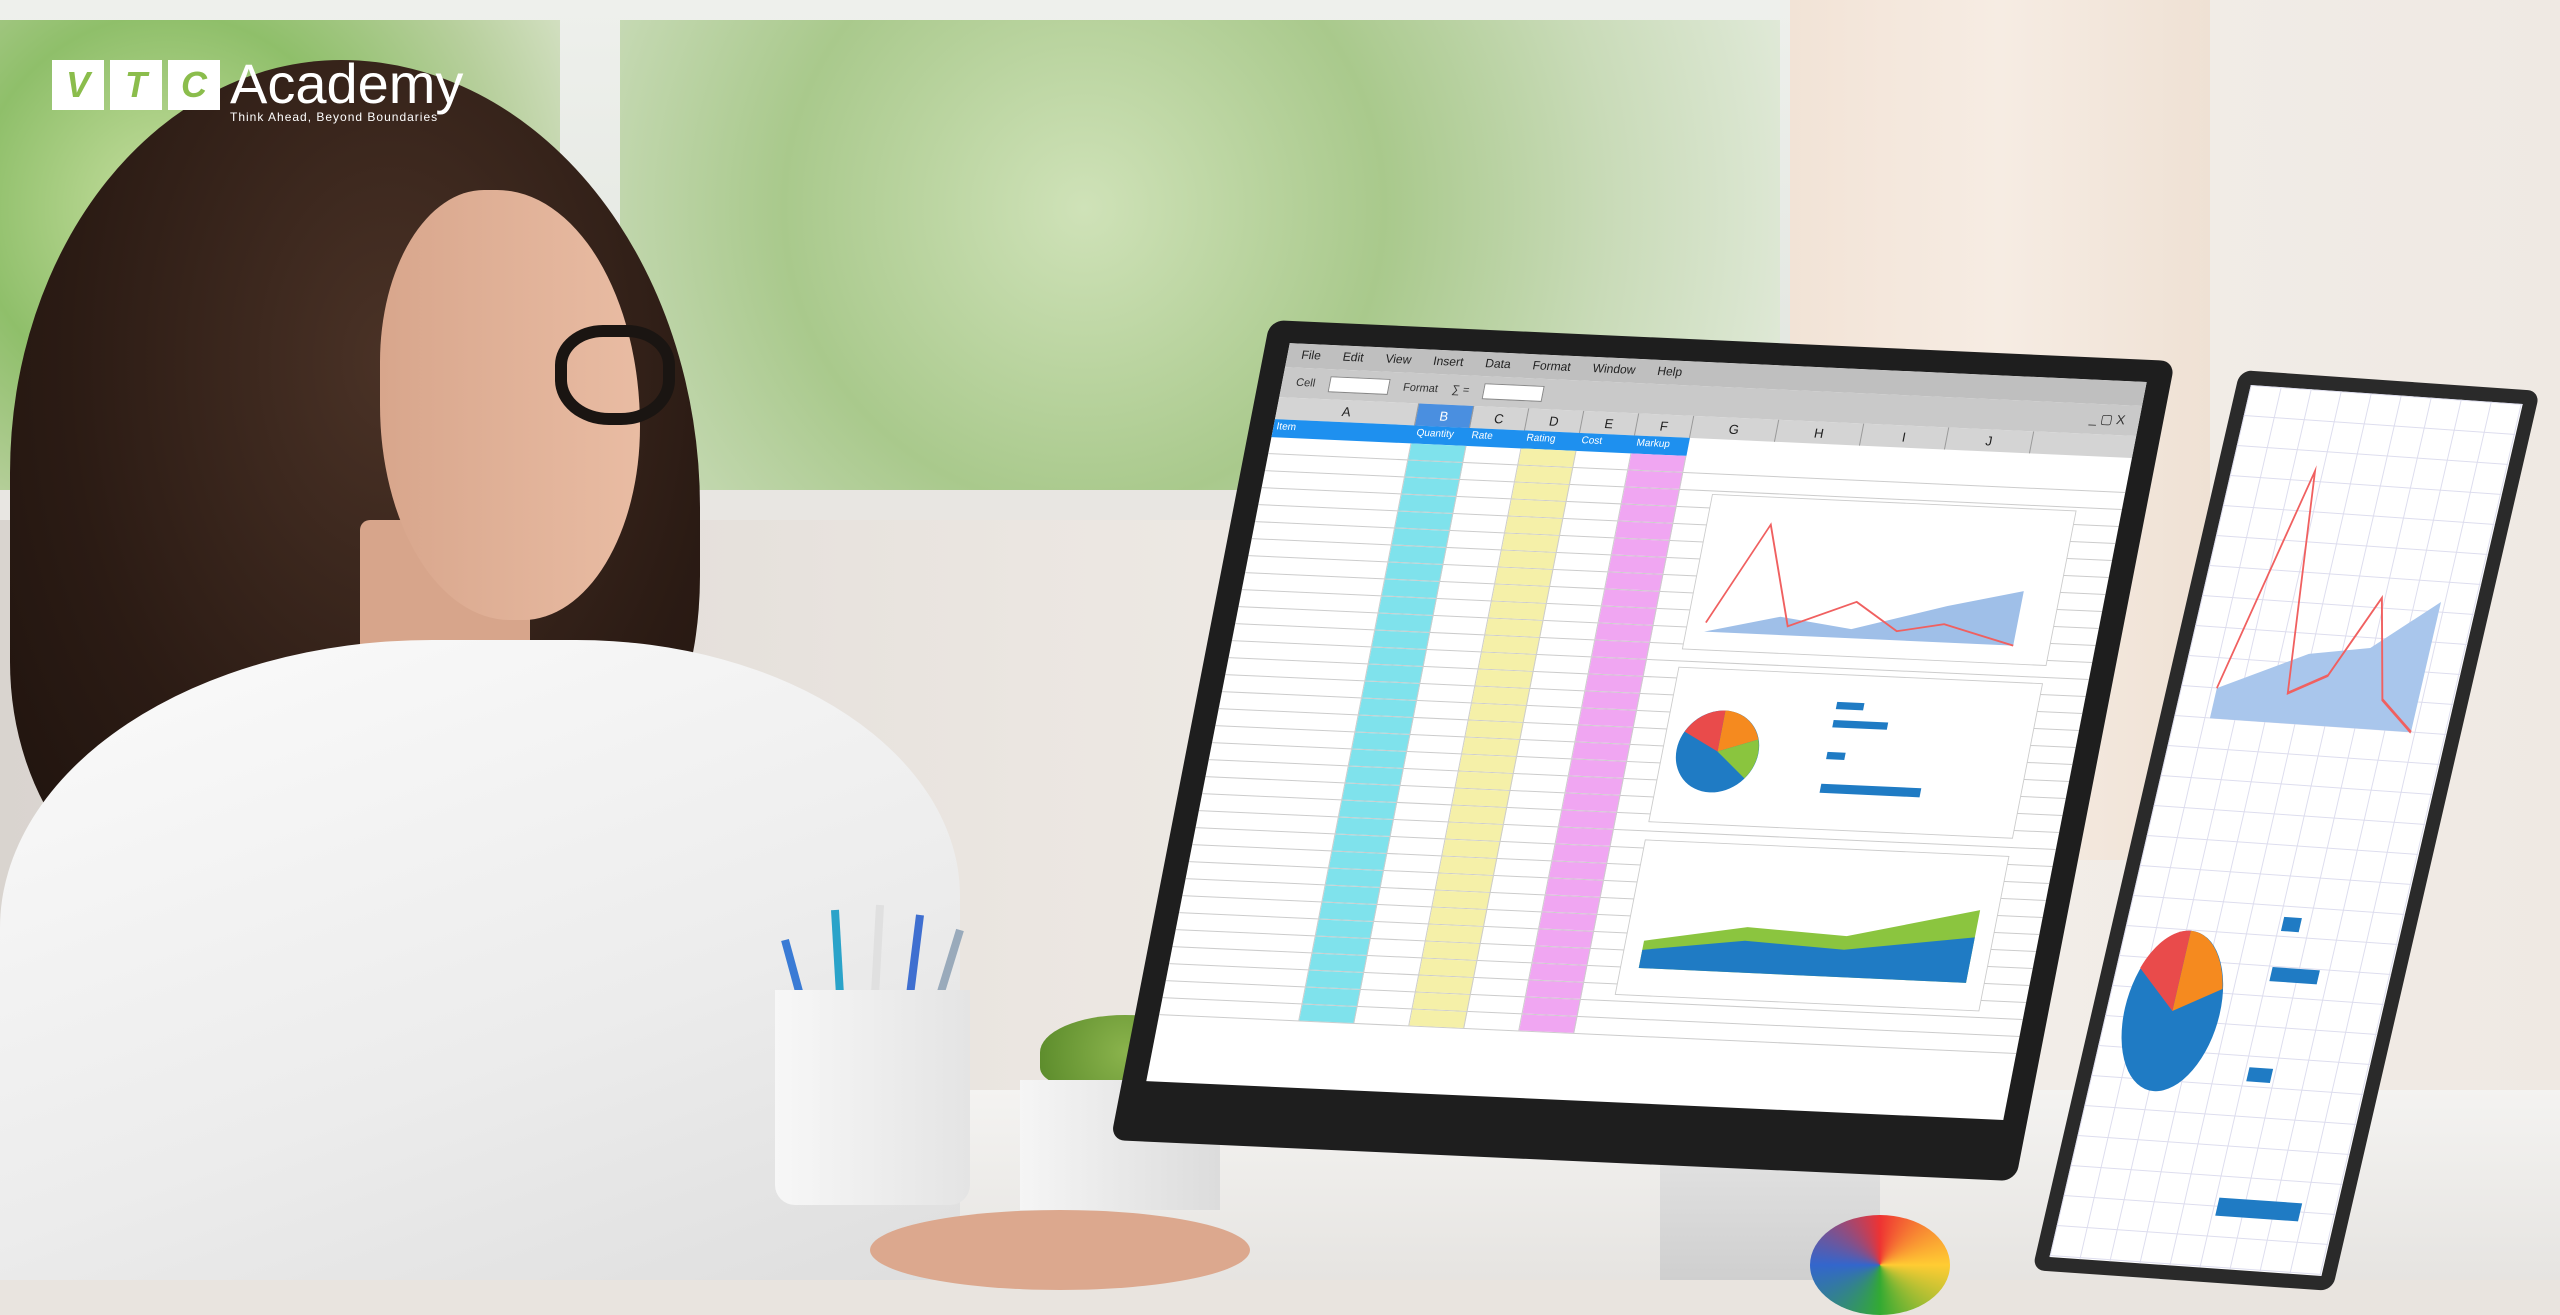 This screenshot has width=2560, height=1315. I want to click on column-header-f: F, so click(1664, 425).